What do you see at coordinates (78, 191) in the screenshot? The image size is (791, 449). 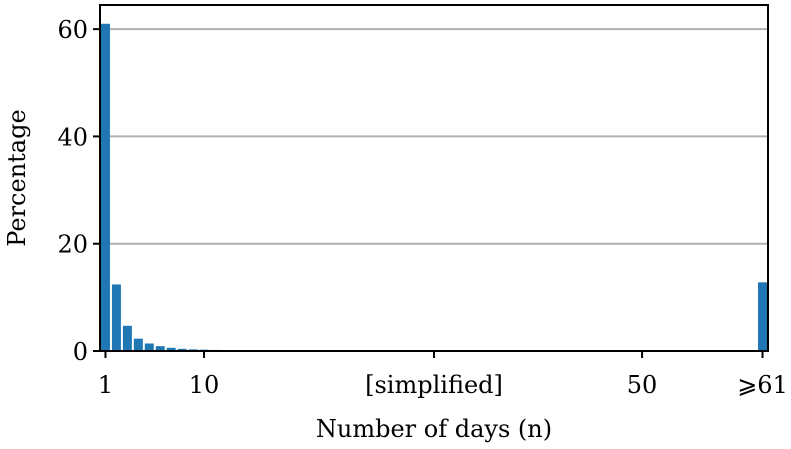 I see `y-axis-ticks: 0 20 40 60` at bounding box center [78, 191].